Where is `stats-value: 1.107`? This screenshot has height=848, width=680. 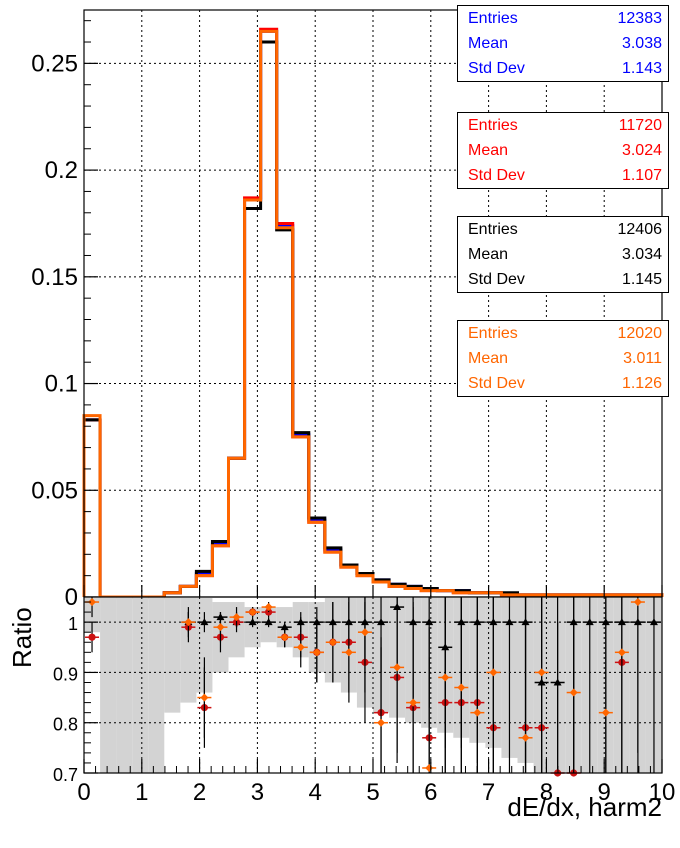 stats-value: 1.107 is located at coordinates (641, 175).